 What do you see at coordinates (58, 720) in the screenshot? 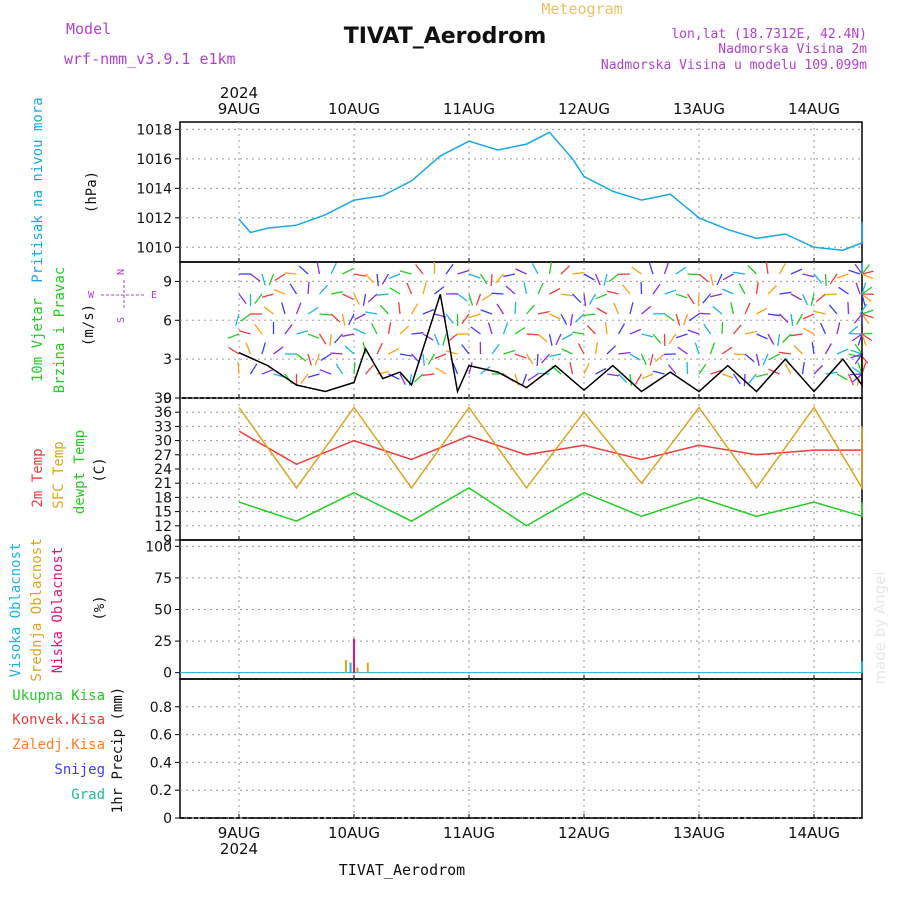
I see `legend-conv-precip: Konvek.Kisa` at bounding box center [58, 720].